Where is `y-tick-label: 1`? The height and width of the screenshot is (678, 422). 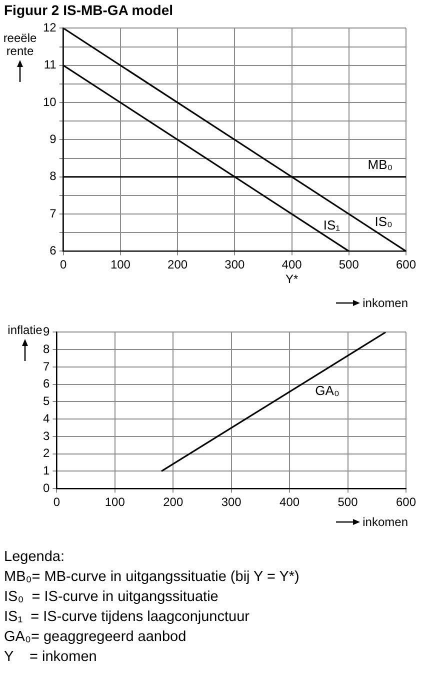
y-tick-label: 1 is located at coordinates (46, 471).